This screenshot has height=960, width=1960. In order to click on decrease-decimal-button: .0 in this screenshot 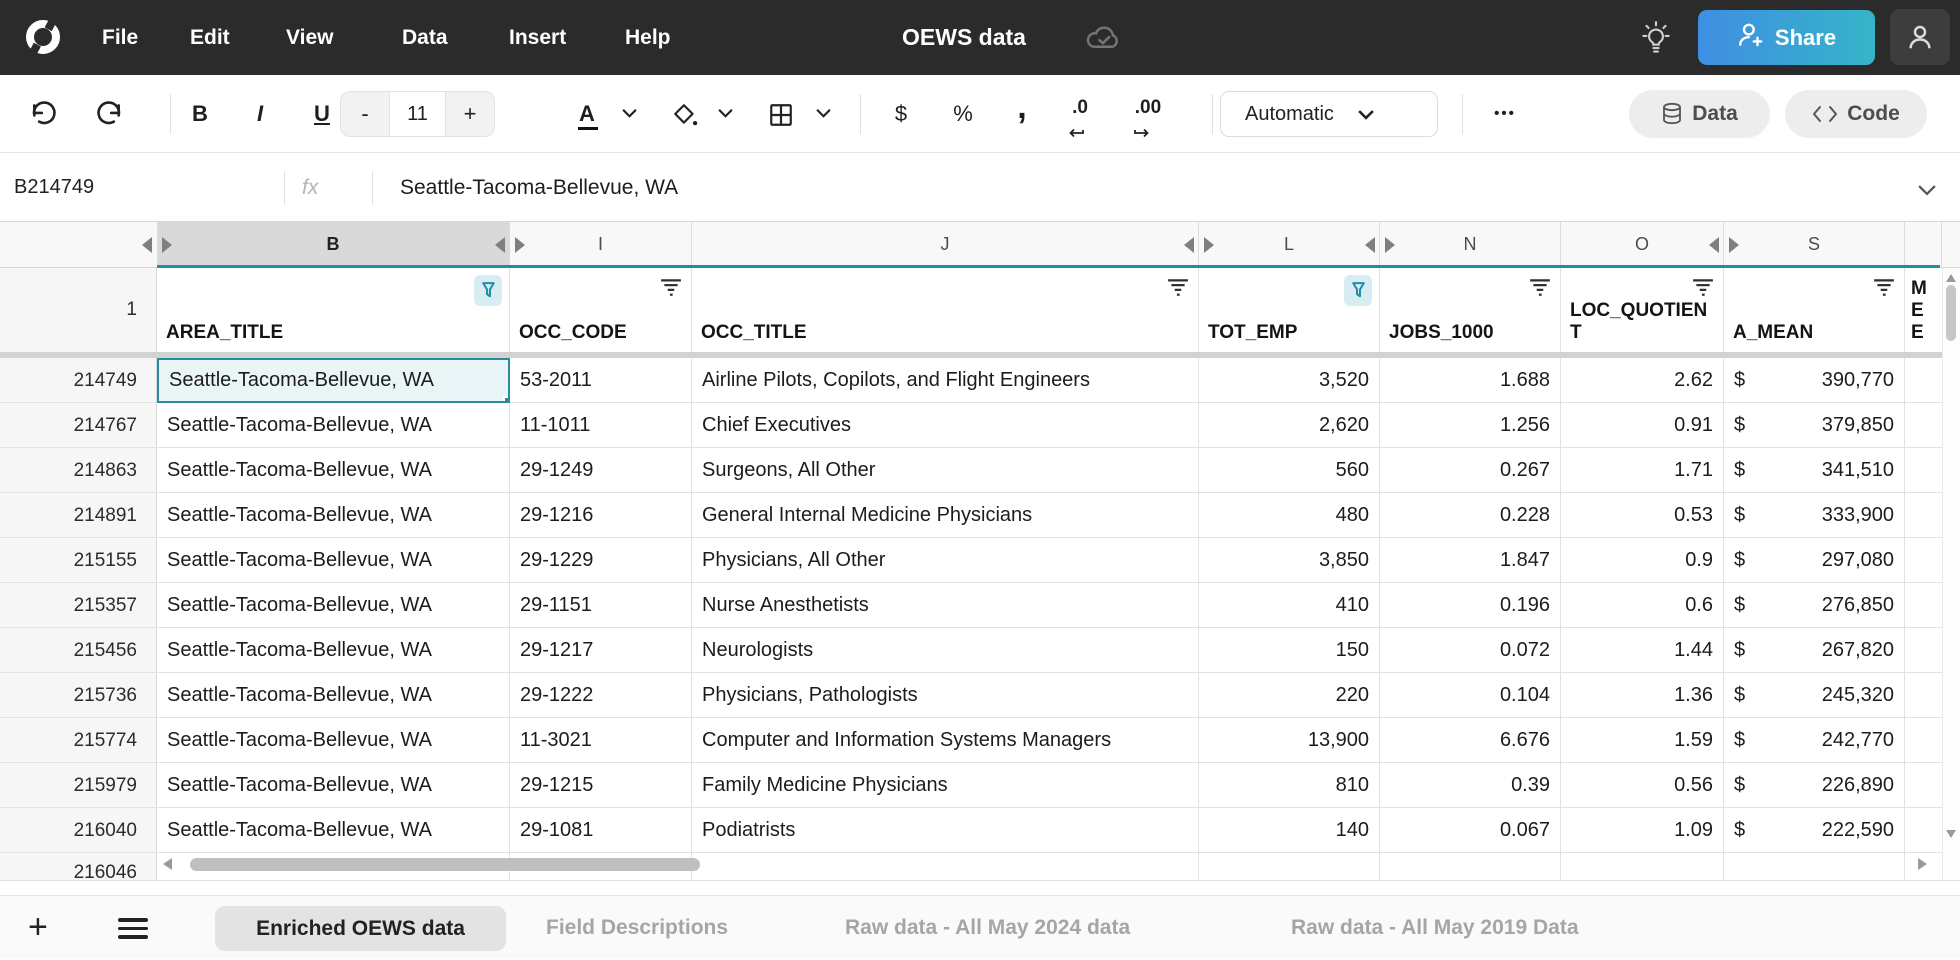, I will do `click(1080, 107)`.